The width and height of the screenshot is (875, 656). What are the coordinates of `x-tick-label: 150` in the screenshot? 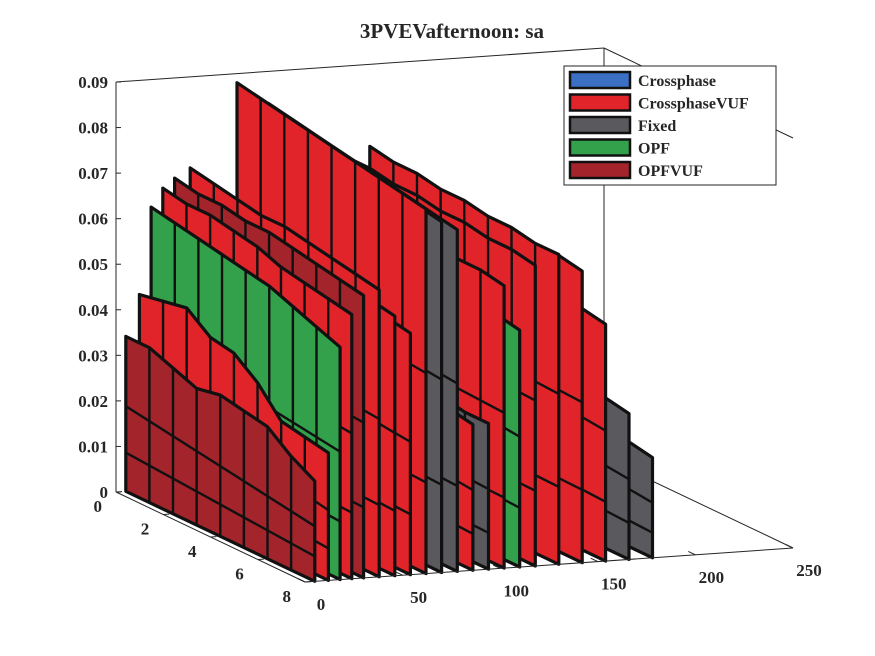 It's located at (614, 584).